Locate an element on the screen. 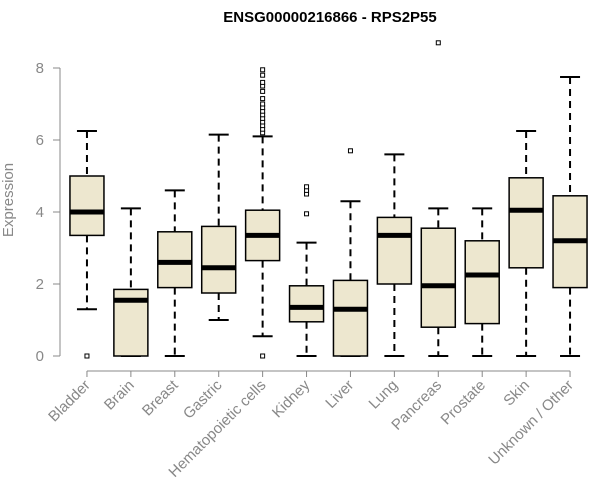 The height and width of the screenshot is (500, 600). y-tick-label: 4 is located at coordinates (40, 212).